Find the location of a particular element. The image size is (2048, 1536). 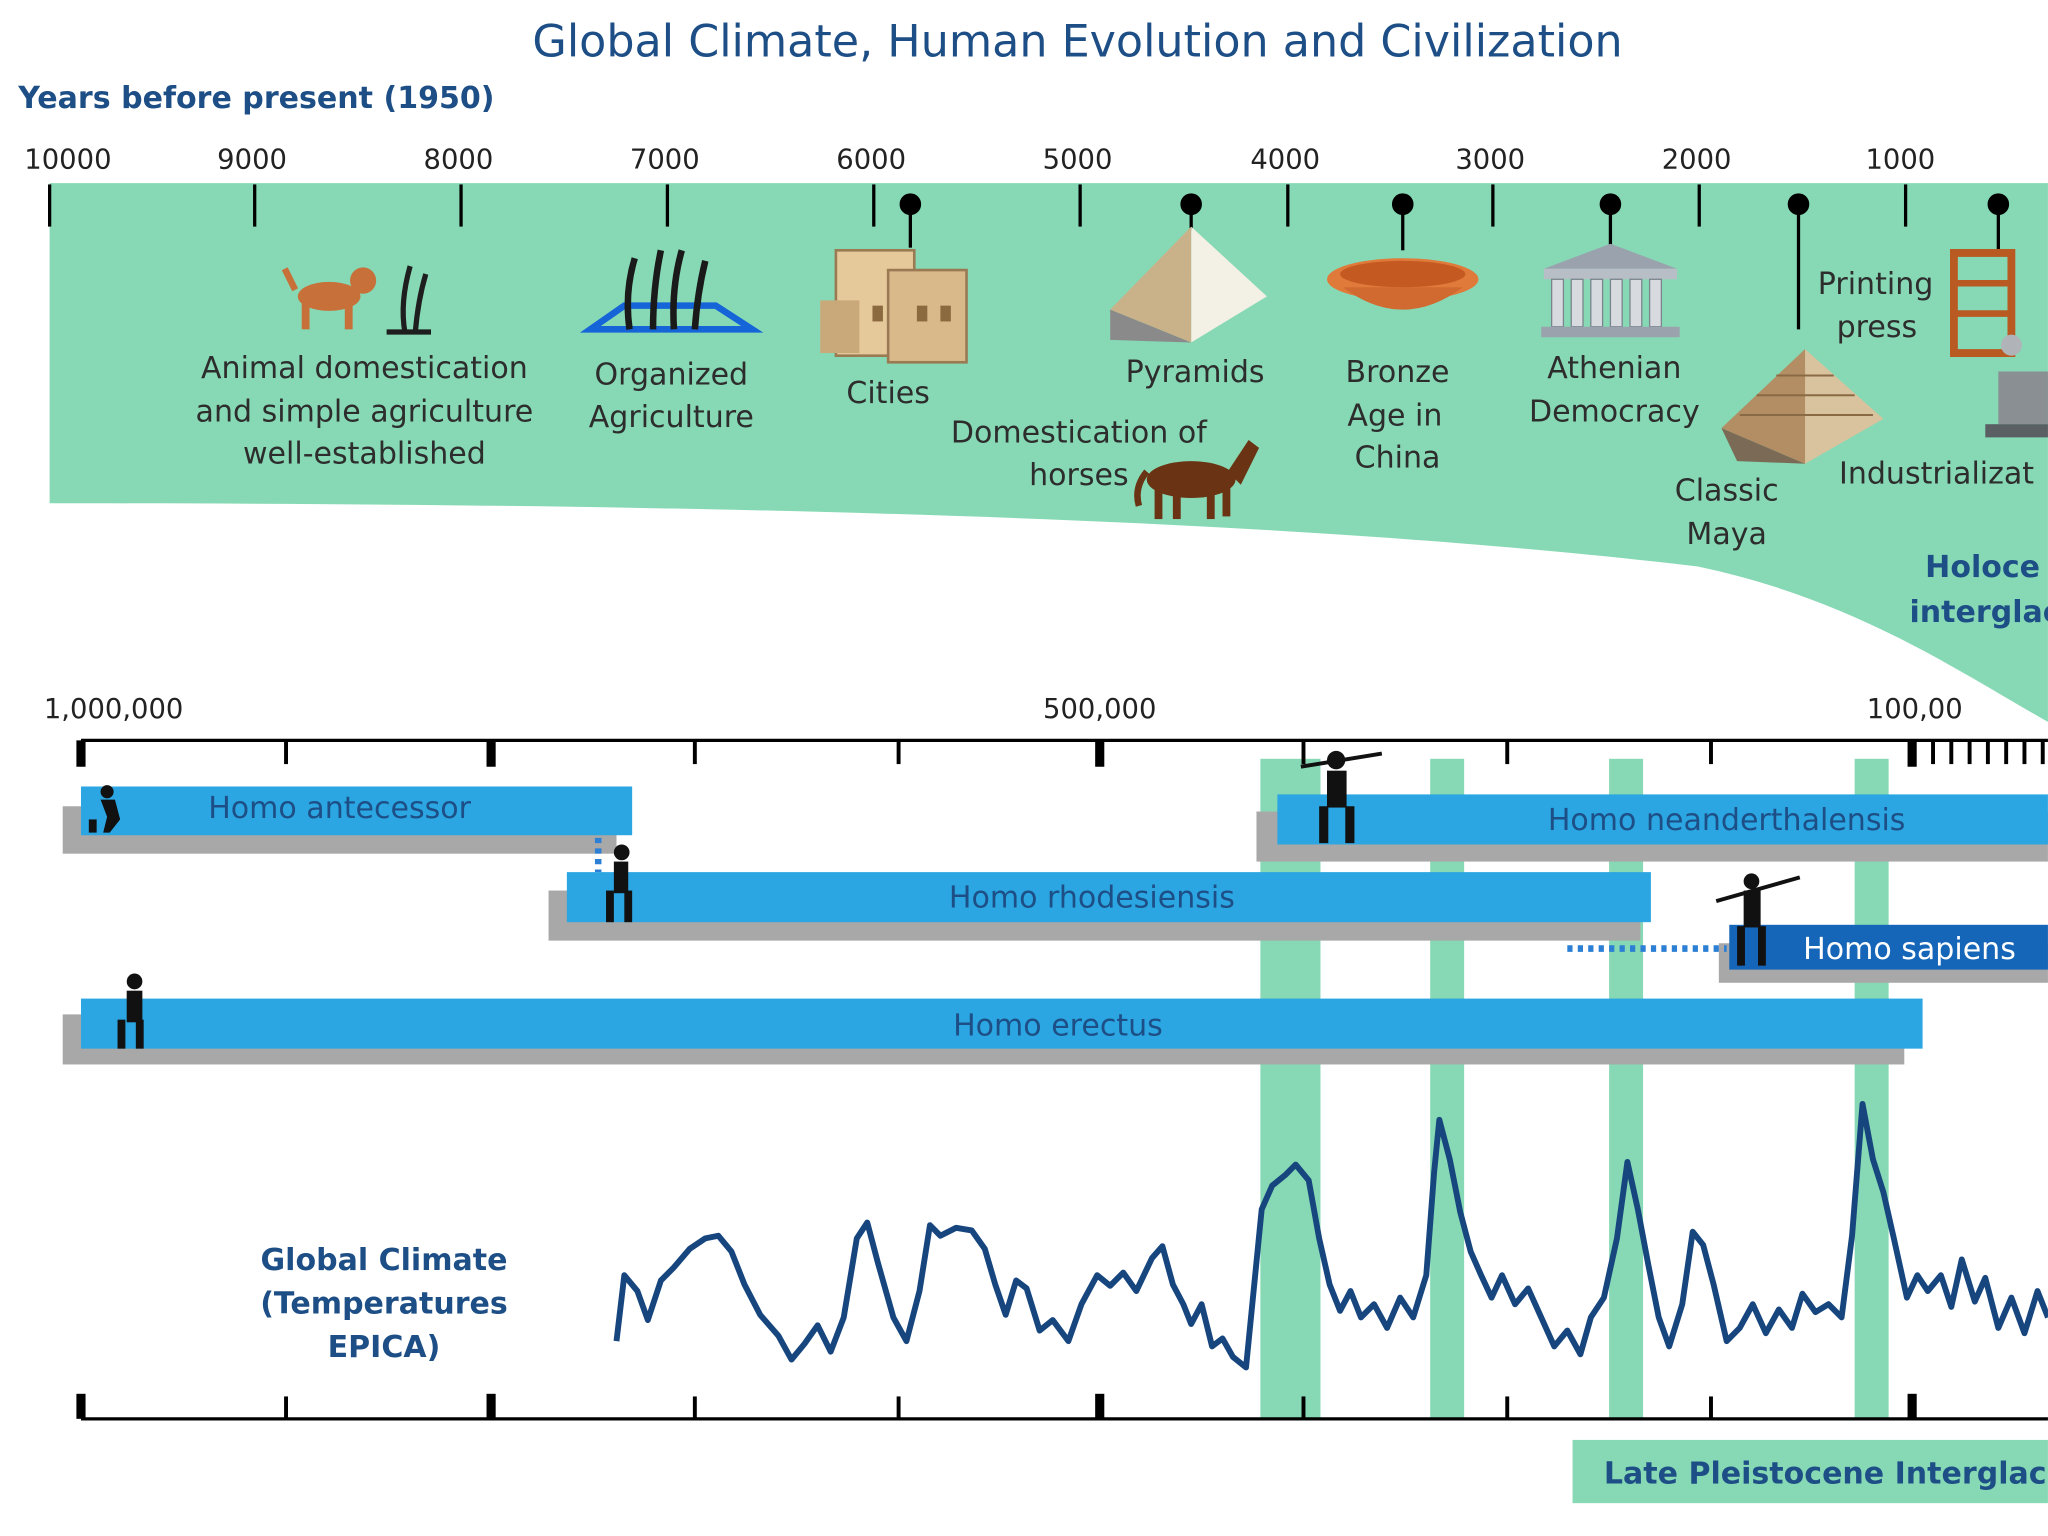

event-pins is located at coordinates (1454, 261).